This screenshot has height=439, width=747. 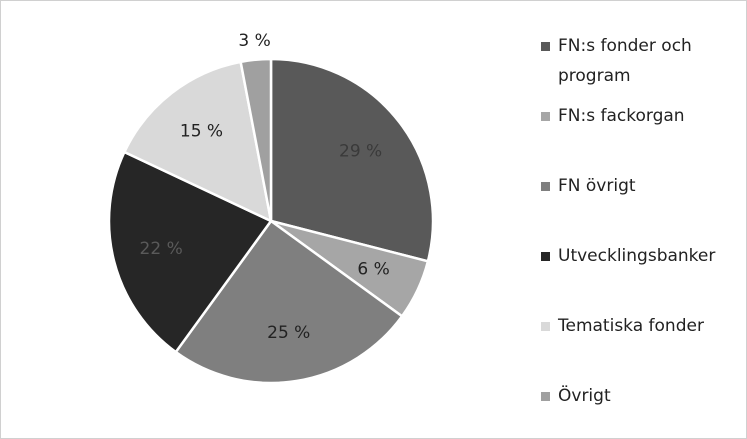 I want to click on data-label: 25 %, so click(x=288, y=333).